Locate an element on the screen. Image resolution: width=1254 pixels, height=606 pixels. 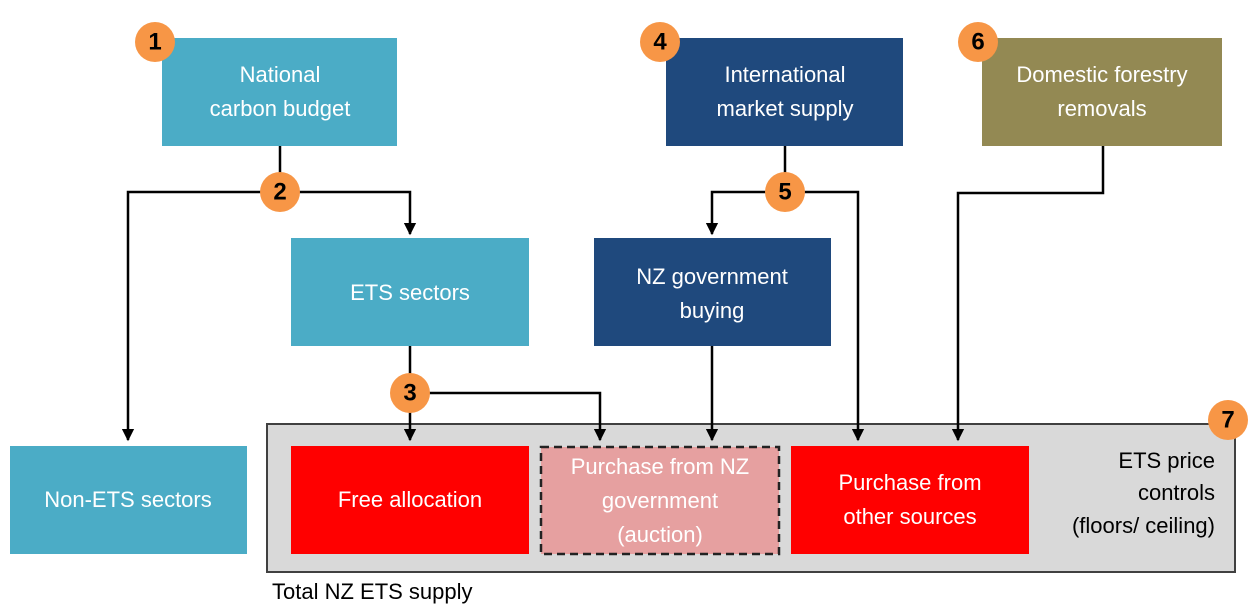
node-label: Purchase from is located at coordinates (909, 482).